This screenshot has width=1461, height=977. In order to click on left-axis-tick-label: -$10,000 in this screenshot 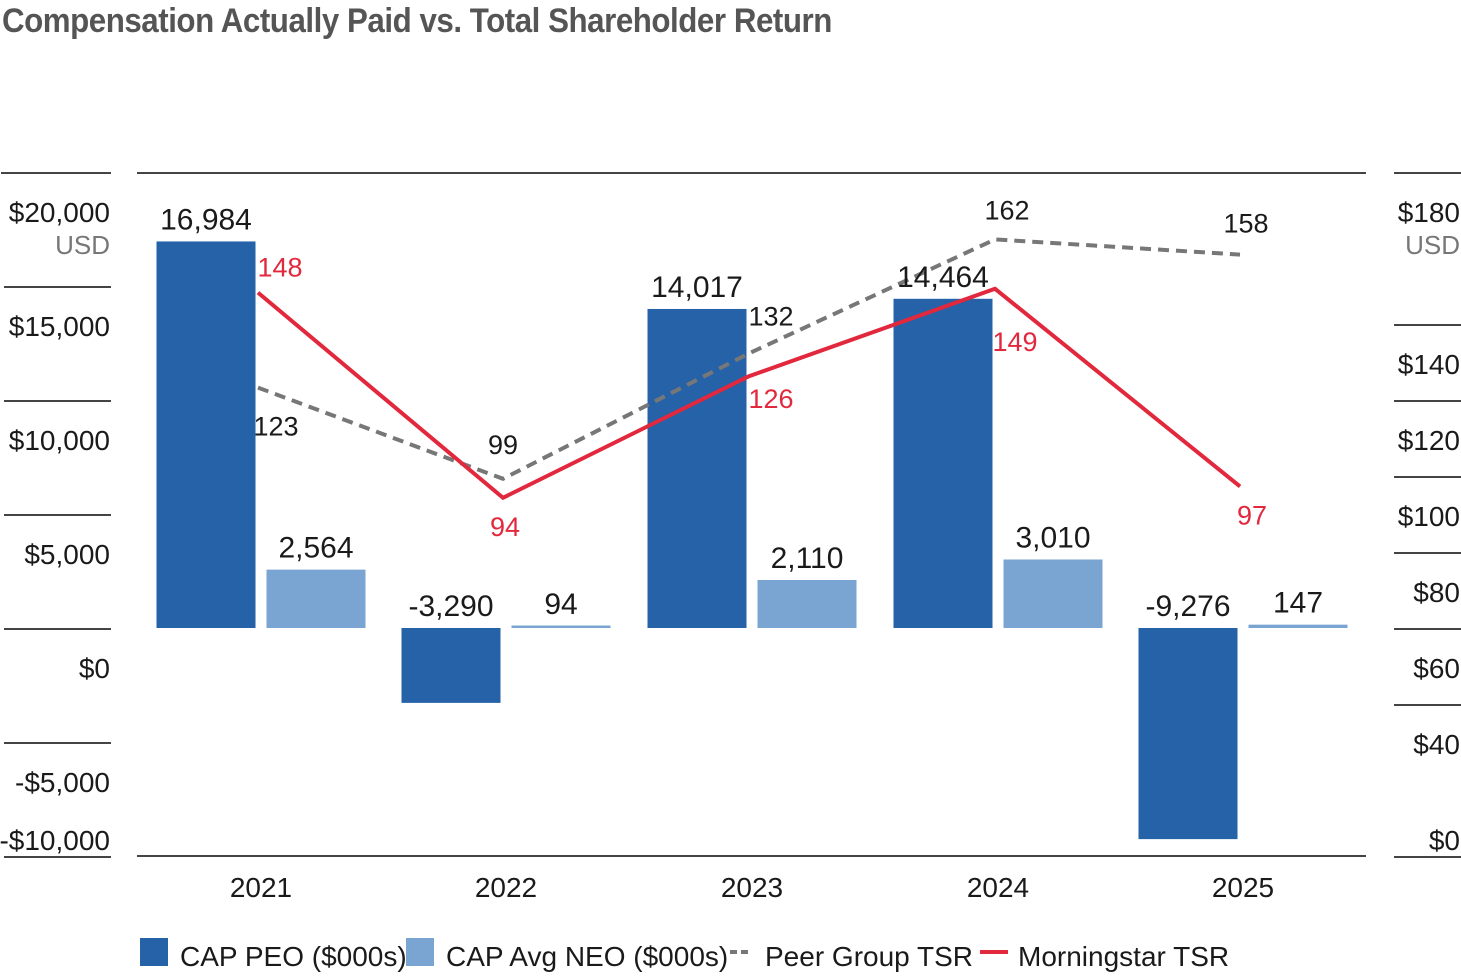, I will do `click(55, 840)`.